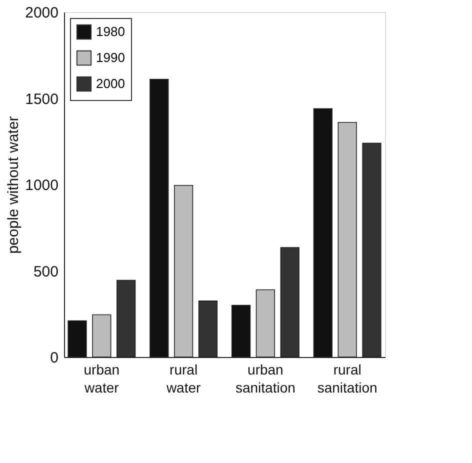 The width and height of the screenshot is (472, 463). Describe the element at coordinates (41, 13) in the screenshot. I see `y-tick-label: 2000` at that location.